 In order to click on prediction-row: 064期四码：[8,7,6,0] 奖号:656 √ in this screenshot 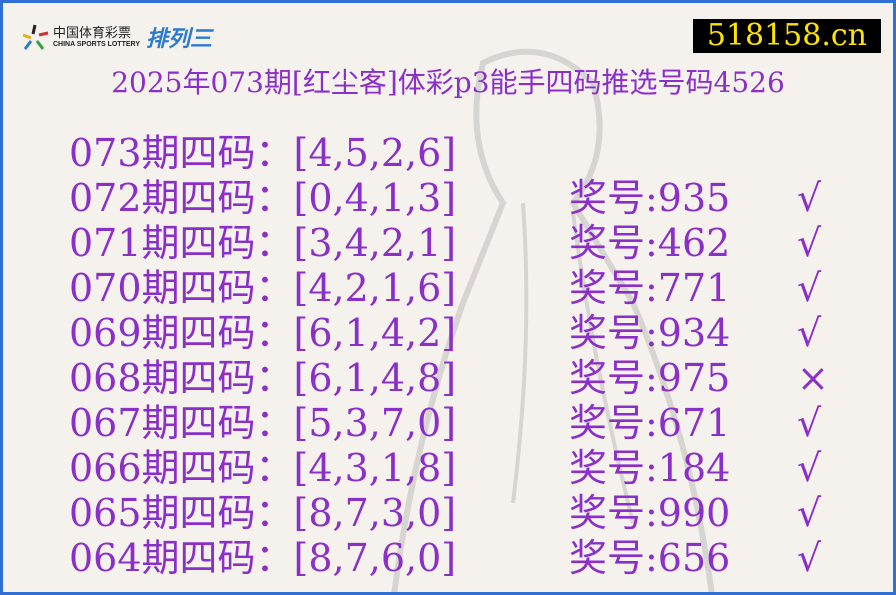, I will do `click(449, 558)`.